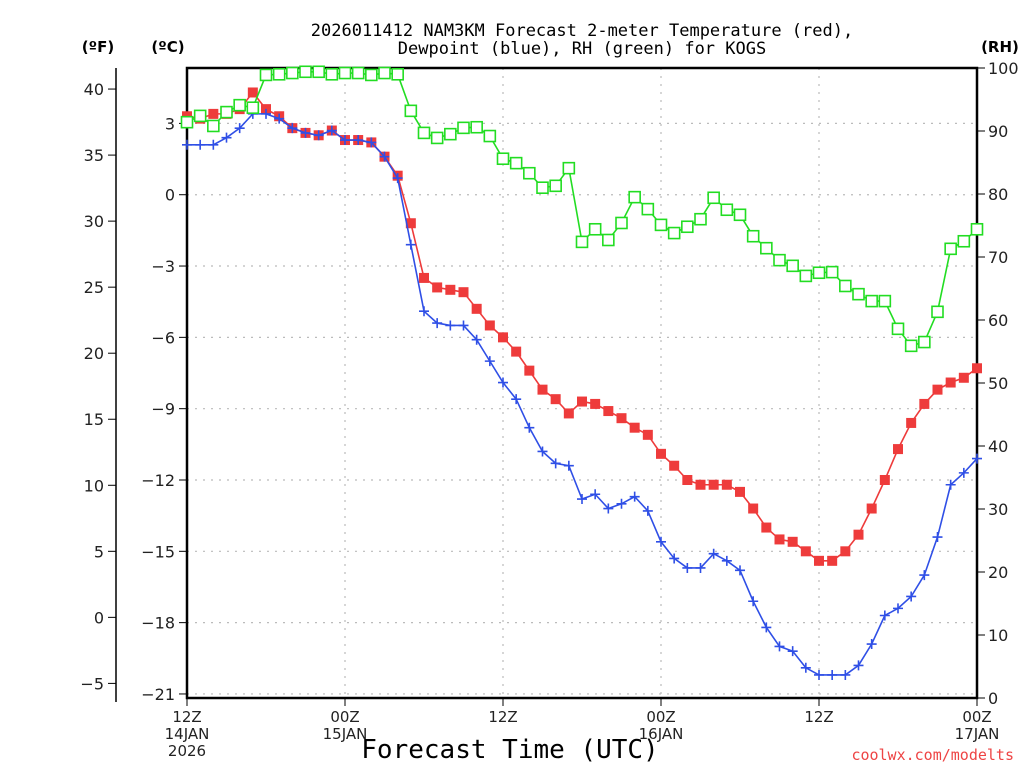  Describe the element at coordinates (976, 717) in the screenshot. I see `x-tick-label: 00Z` at that location.